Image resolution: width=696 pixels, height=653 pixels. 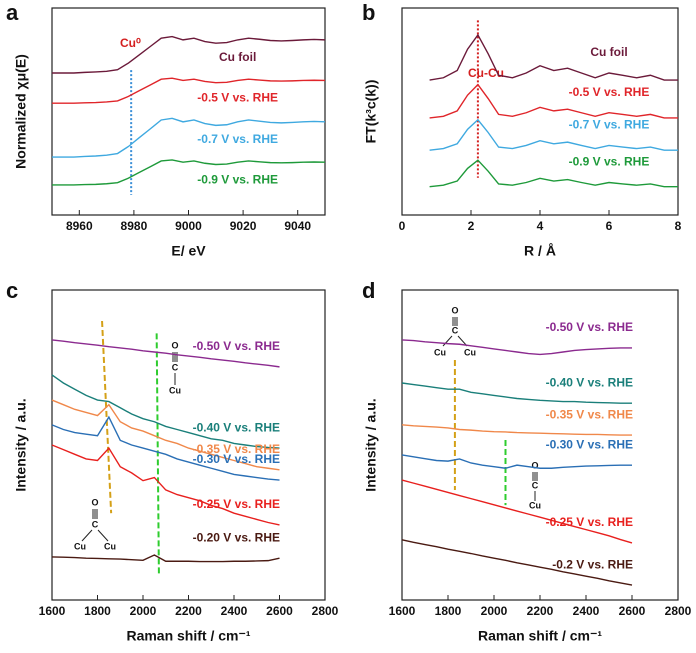 What do you see at coordinates (134, 226) in the screenshot?
I see `x-tick-label: 8980` at bounding box center [134, 226].